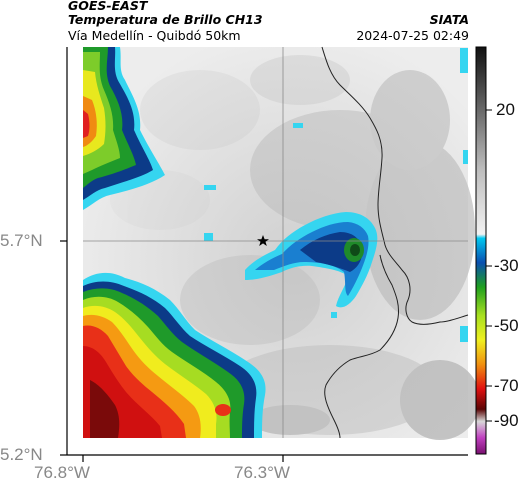  I want to click on colorbar-tick-label: -70, so click(506, 385).